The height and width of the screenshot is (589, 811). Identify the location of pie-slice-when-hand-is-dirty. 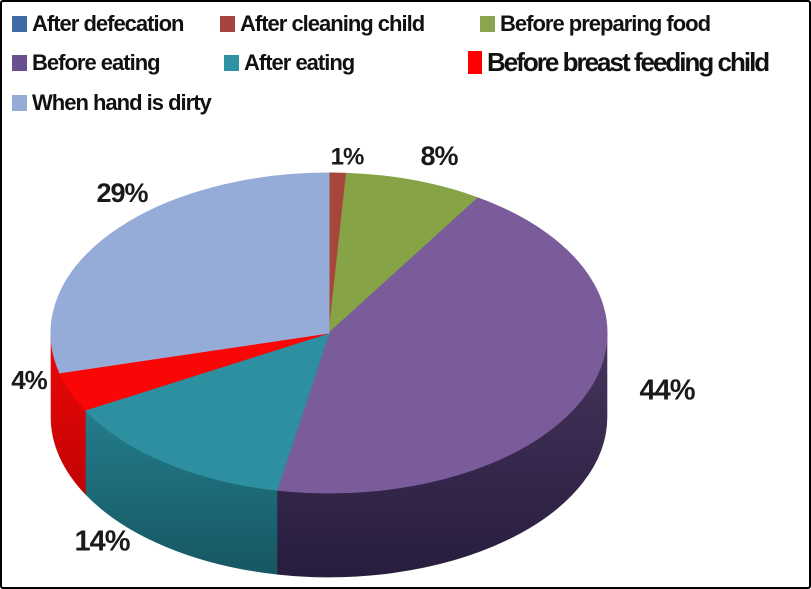
(190, 273).